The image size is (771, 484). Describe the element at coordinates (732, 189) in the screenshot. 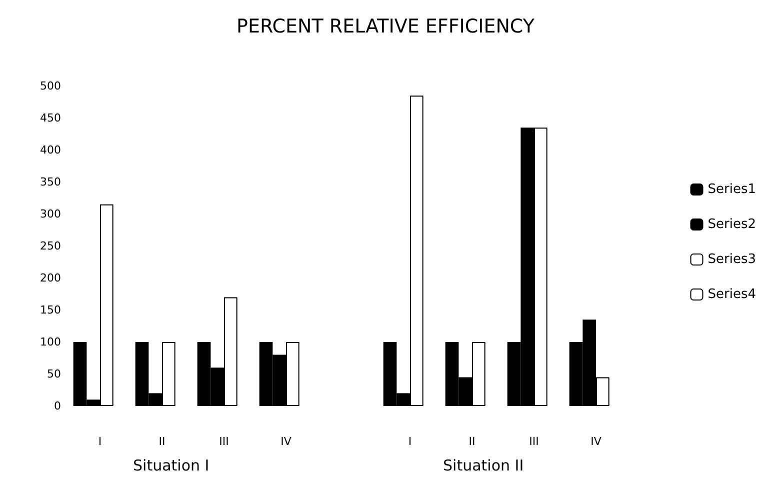

I see `legend-label: Series1` at that location.